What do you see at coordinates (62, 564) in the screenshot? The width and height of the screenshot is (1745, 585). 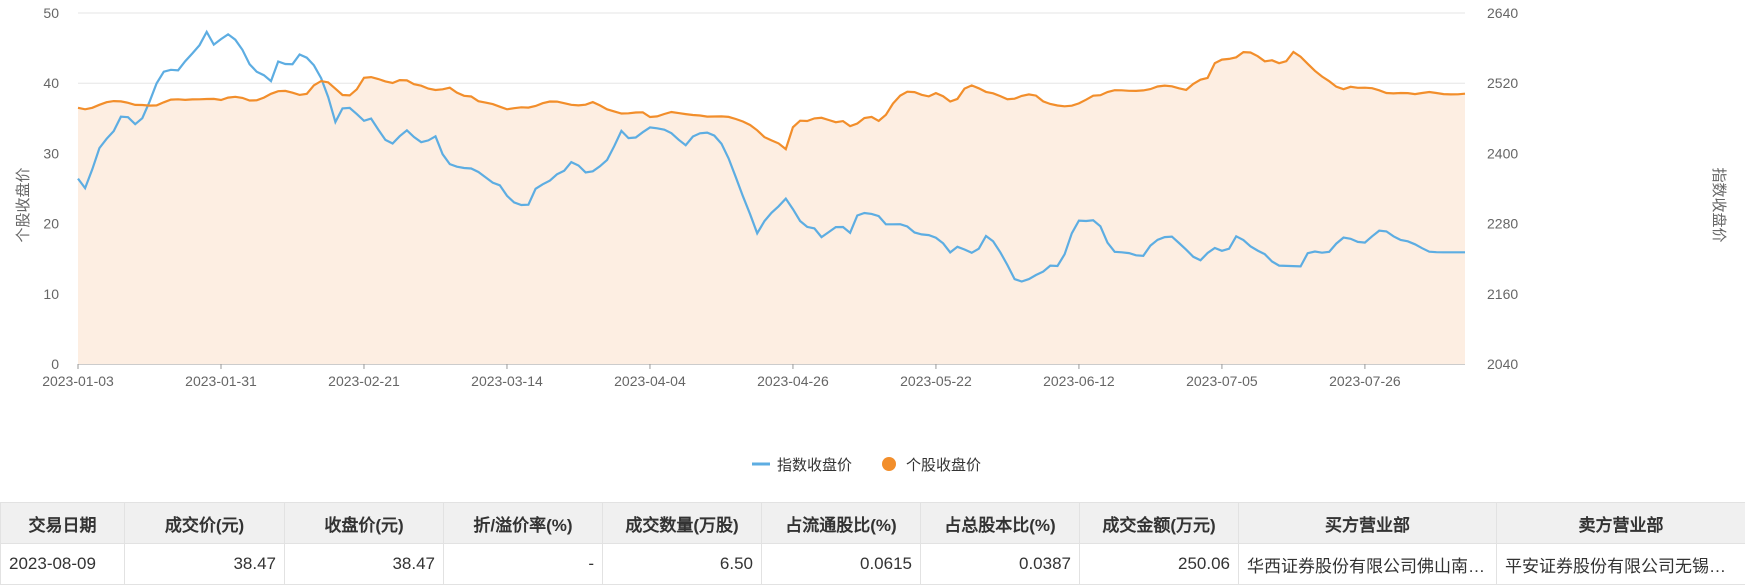 I see `cell-trade-date: 2023-08-09` at bounding box center [62, 564].